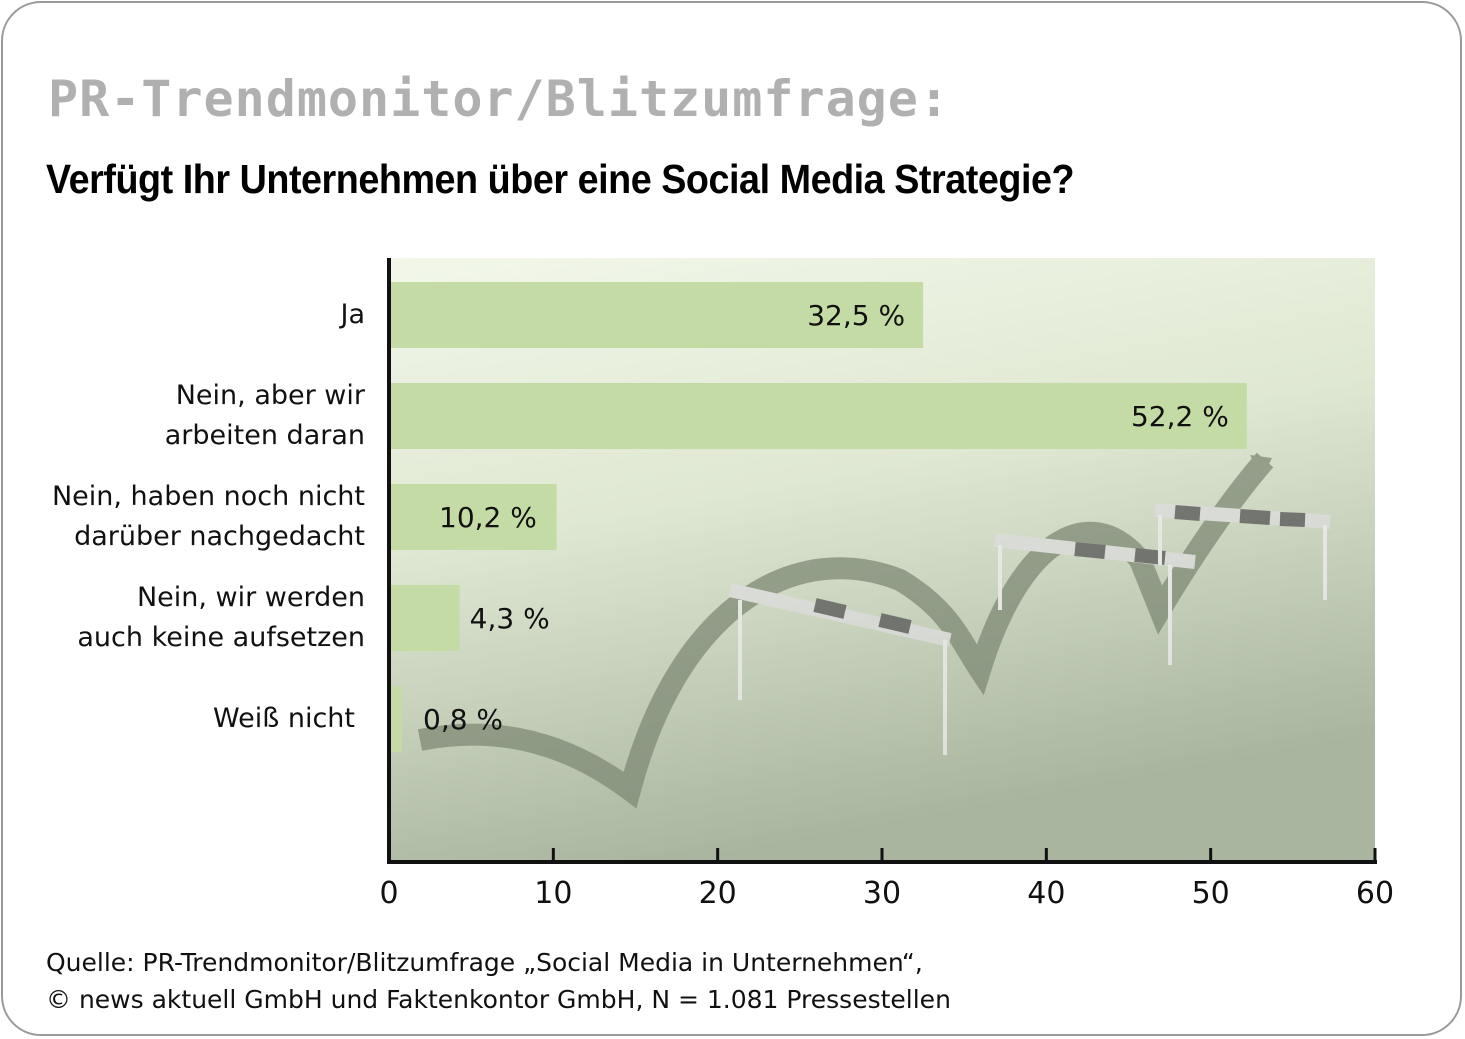  I want to click on x-tick-label: 0, so click(388, 893).